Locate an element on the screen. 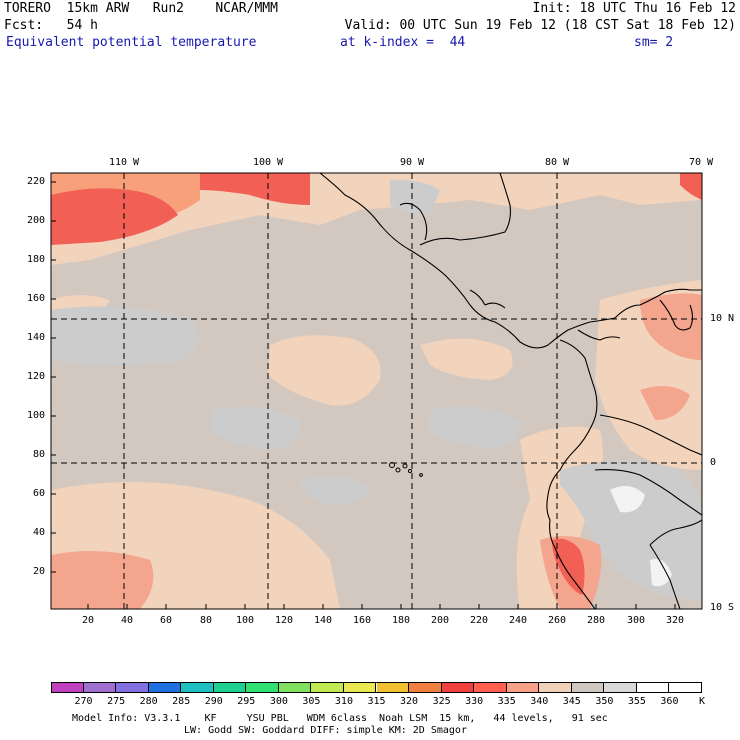  y-tick-label: 80 is located at coordinates (38, 454).